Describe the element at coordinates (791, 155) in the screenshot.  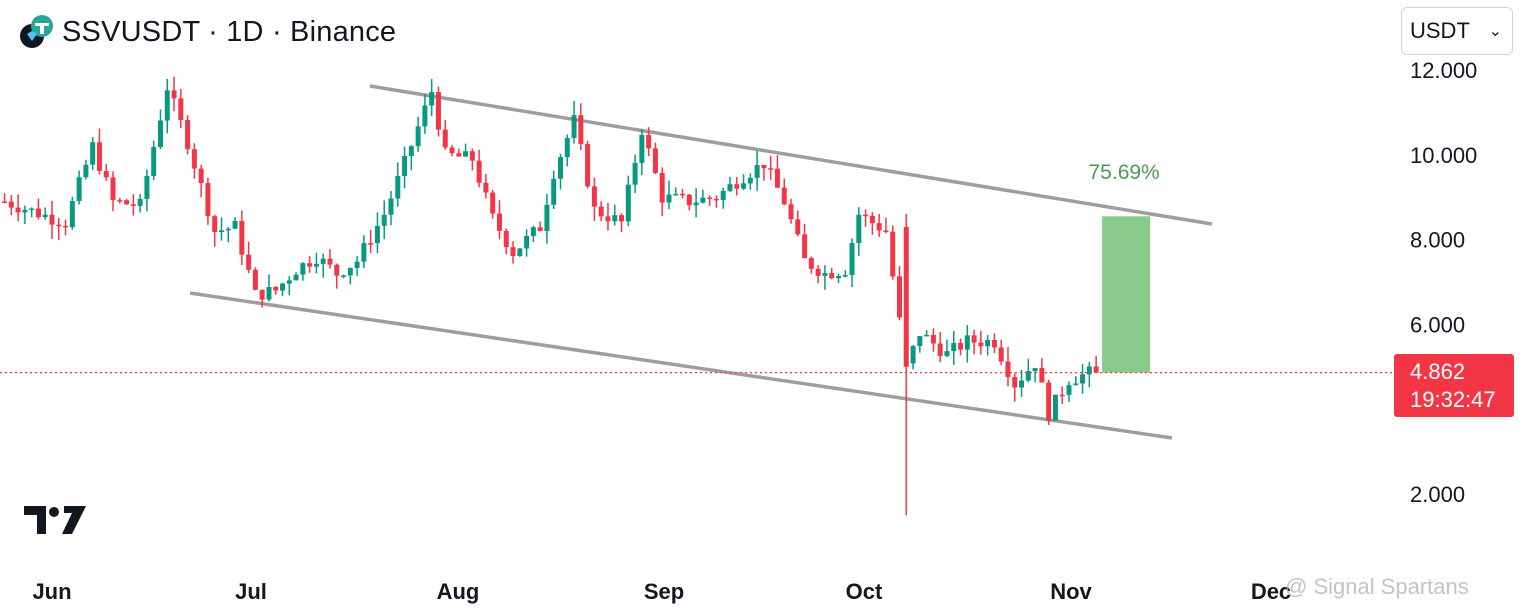
I see `upper-channel-line` at that location.